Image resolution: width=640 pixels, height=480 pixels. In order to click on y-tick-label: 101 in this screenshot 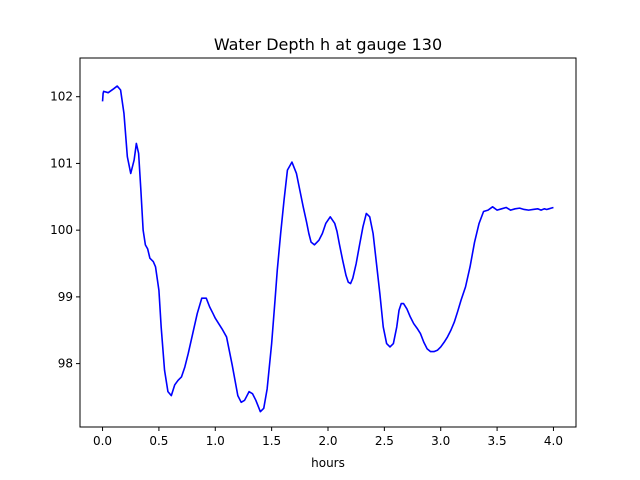, I will do `click(61, 163)`.